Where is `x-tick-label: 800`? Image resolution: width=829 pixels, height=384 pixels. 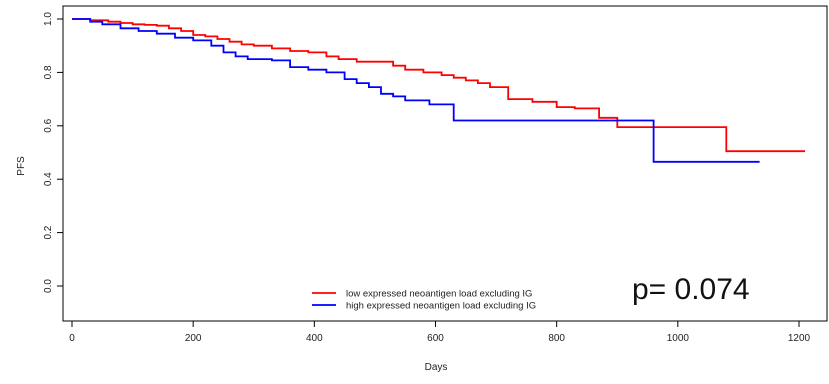
x-tick-label: 800 is located at coordinates (556, 338).